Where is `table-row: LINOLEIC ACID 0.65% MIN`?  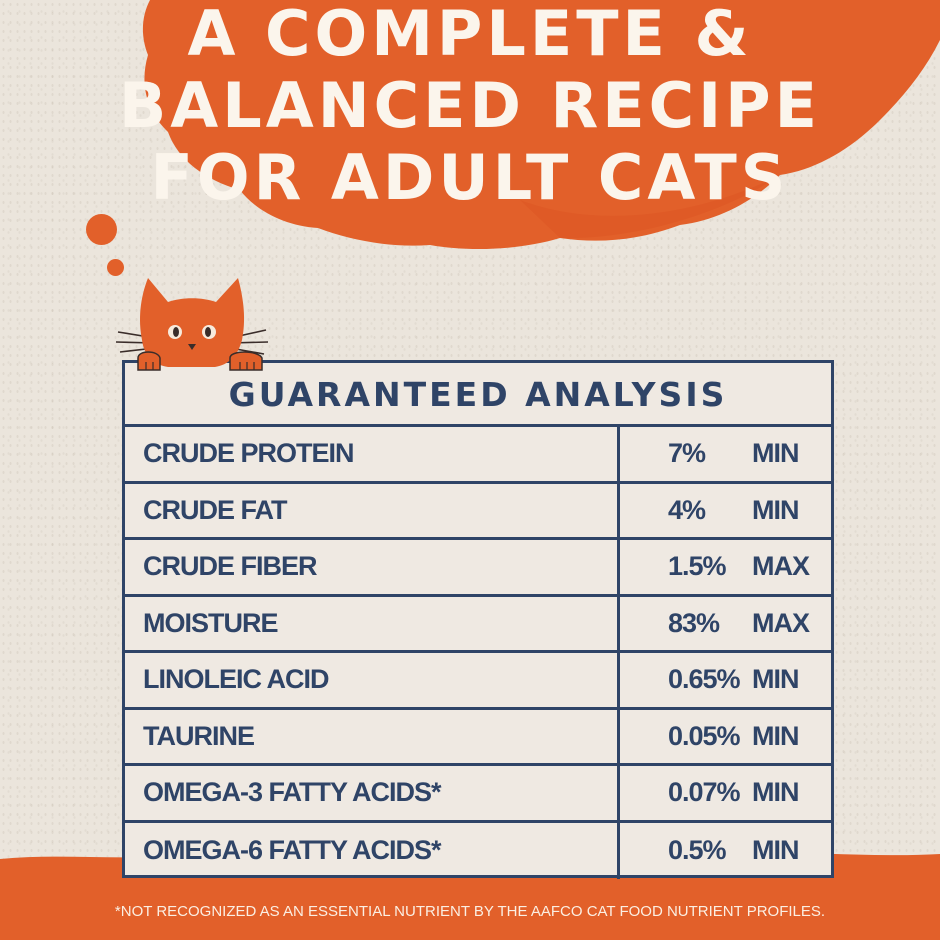
table-row: LINOLEIC ACID 0.65% MIN is located at coordinates (478, 681).